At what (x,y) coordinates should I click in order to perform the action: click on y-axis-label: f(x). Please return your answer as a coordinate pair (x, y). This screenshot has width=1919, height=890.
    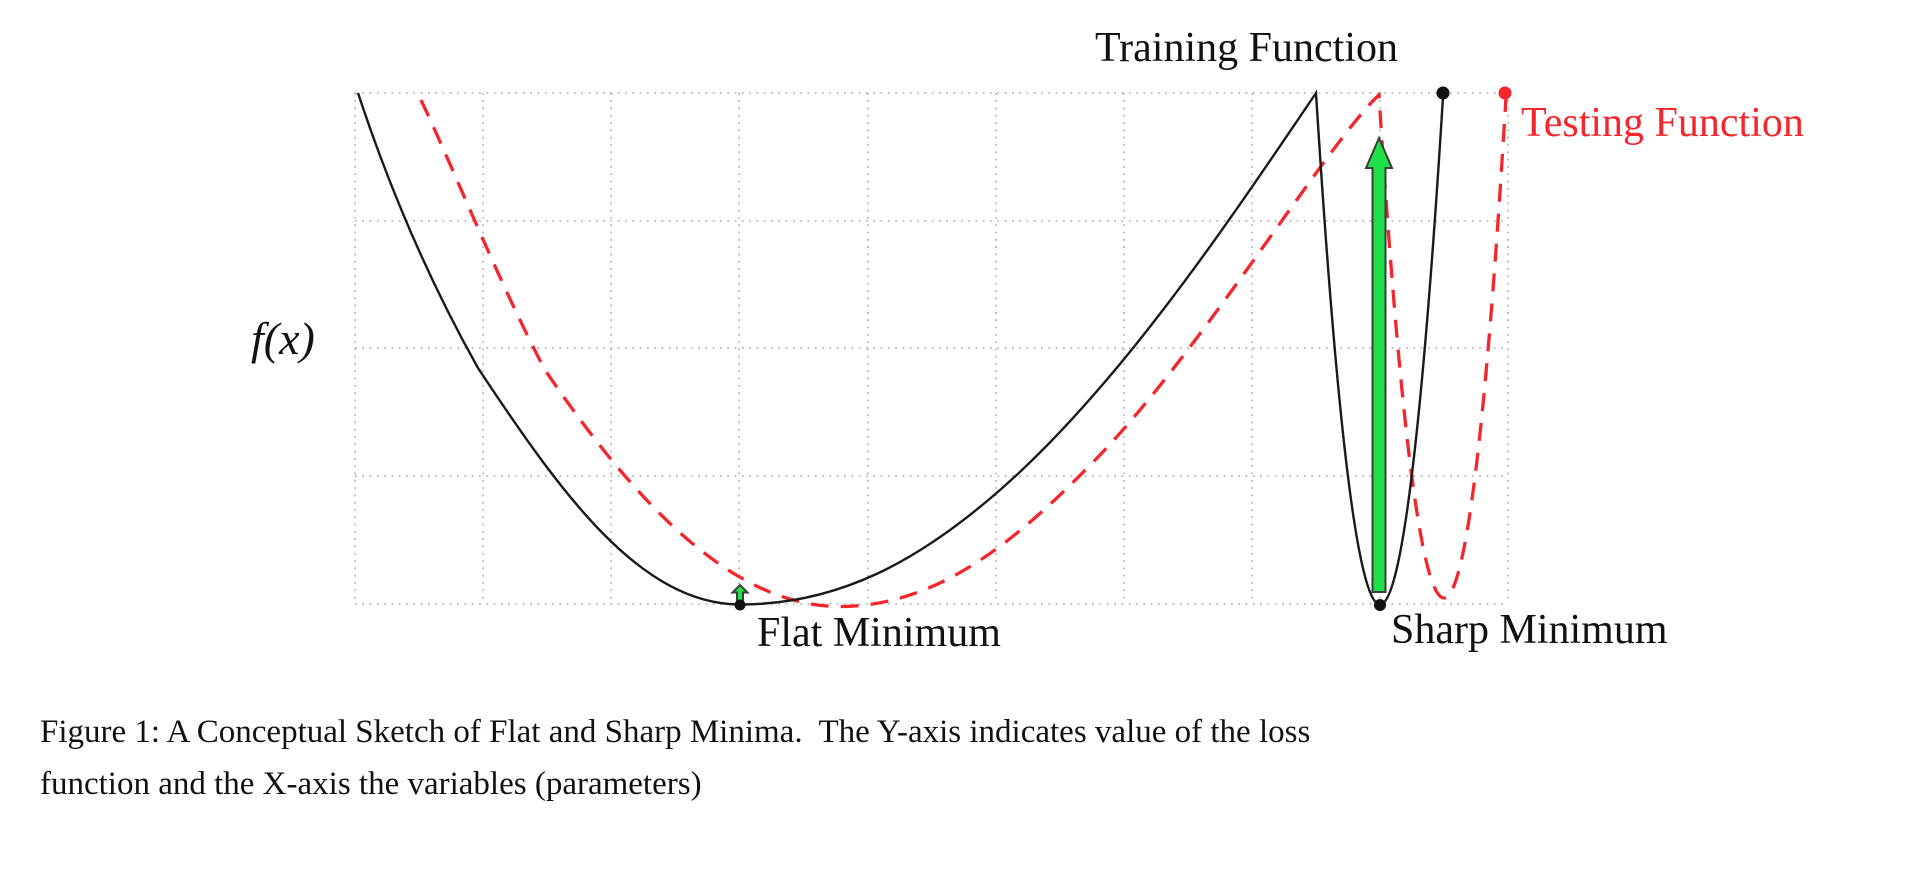
    Looking at the image, I should click on (283, 338).